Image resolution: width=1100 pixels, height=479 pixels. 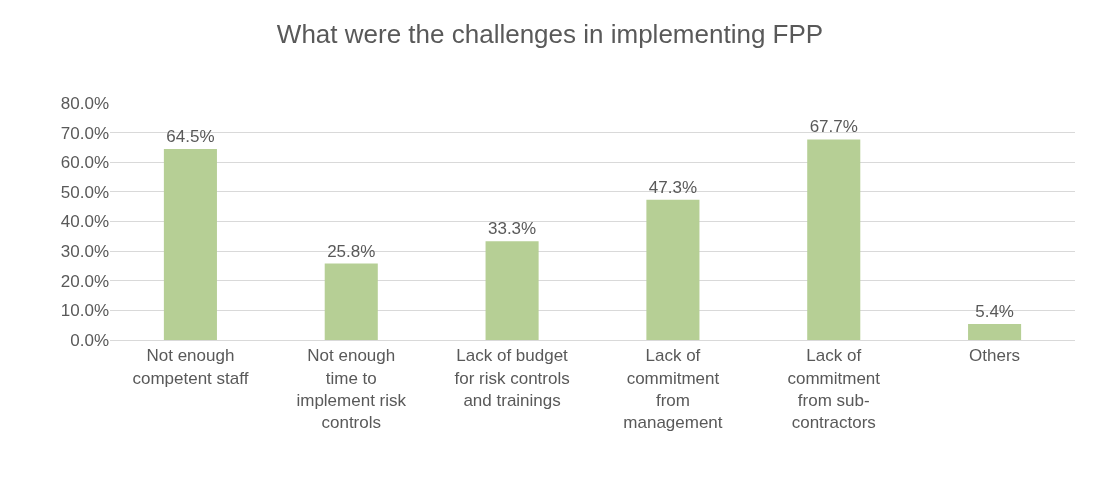 I want to click on y-tick-label: 70.0%, so click(x=84, y=133).